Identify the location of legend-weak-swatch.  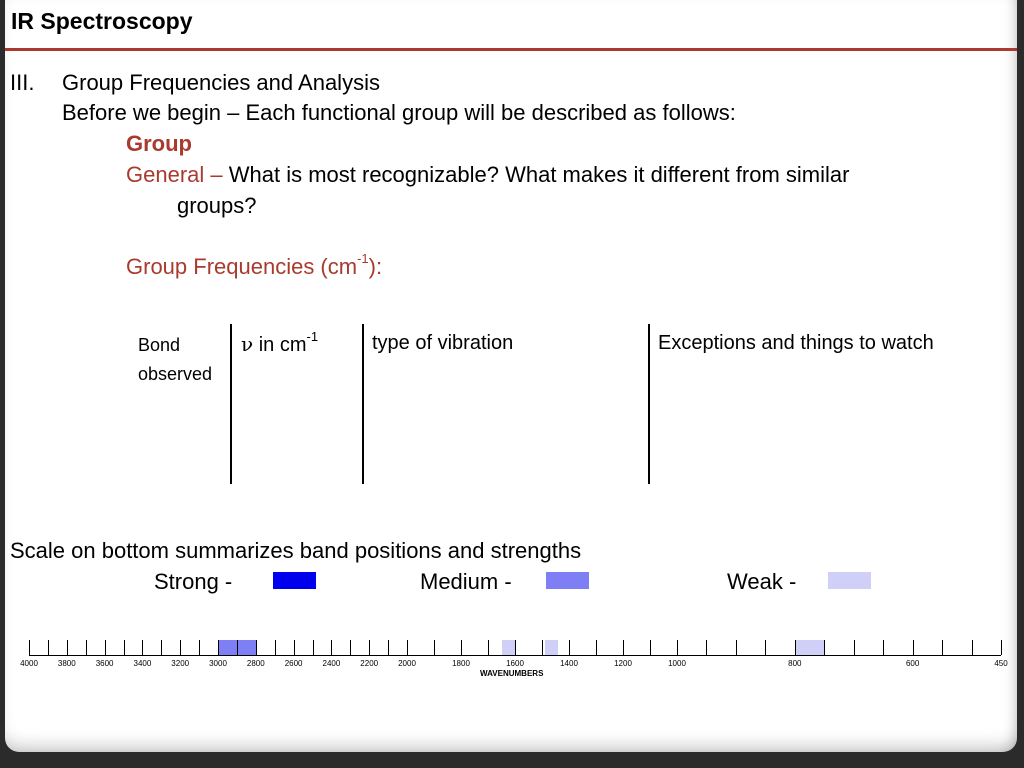
(849, 580).